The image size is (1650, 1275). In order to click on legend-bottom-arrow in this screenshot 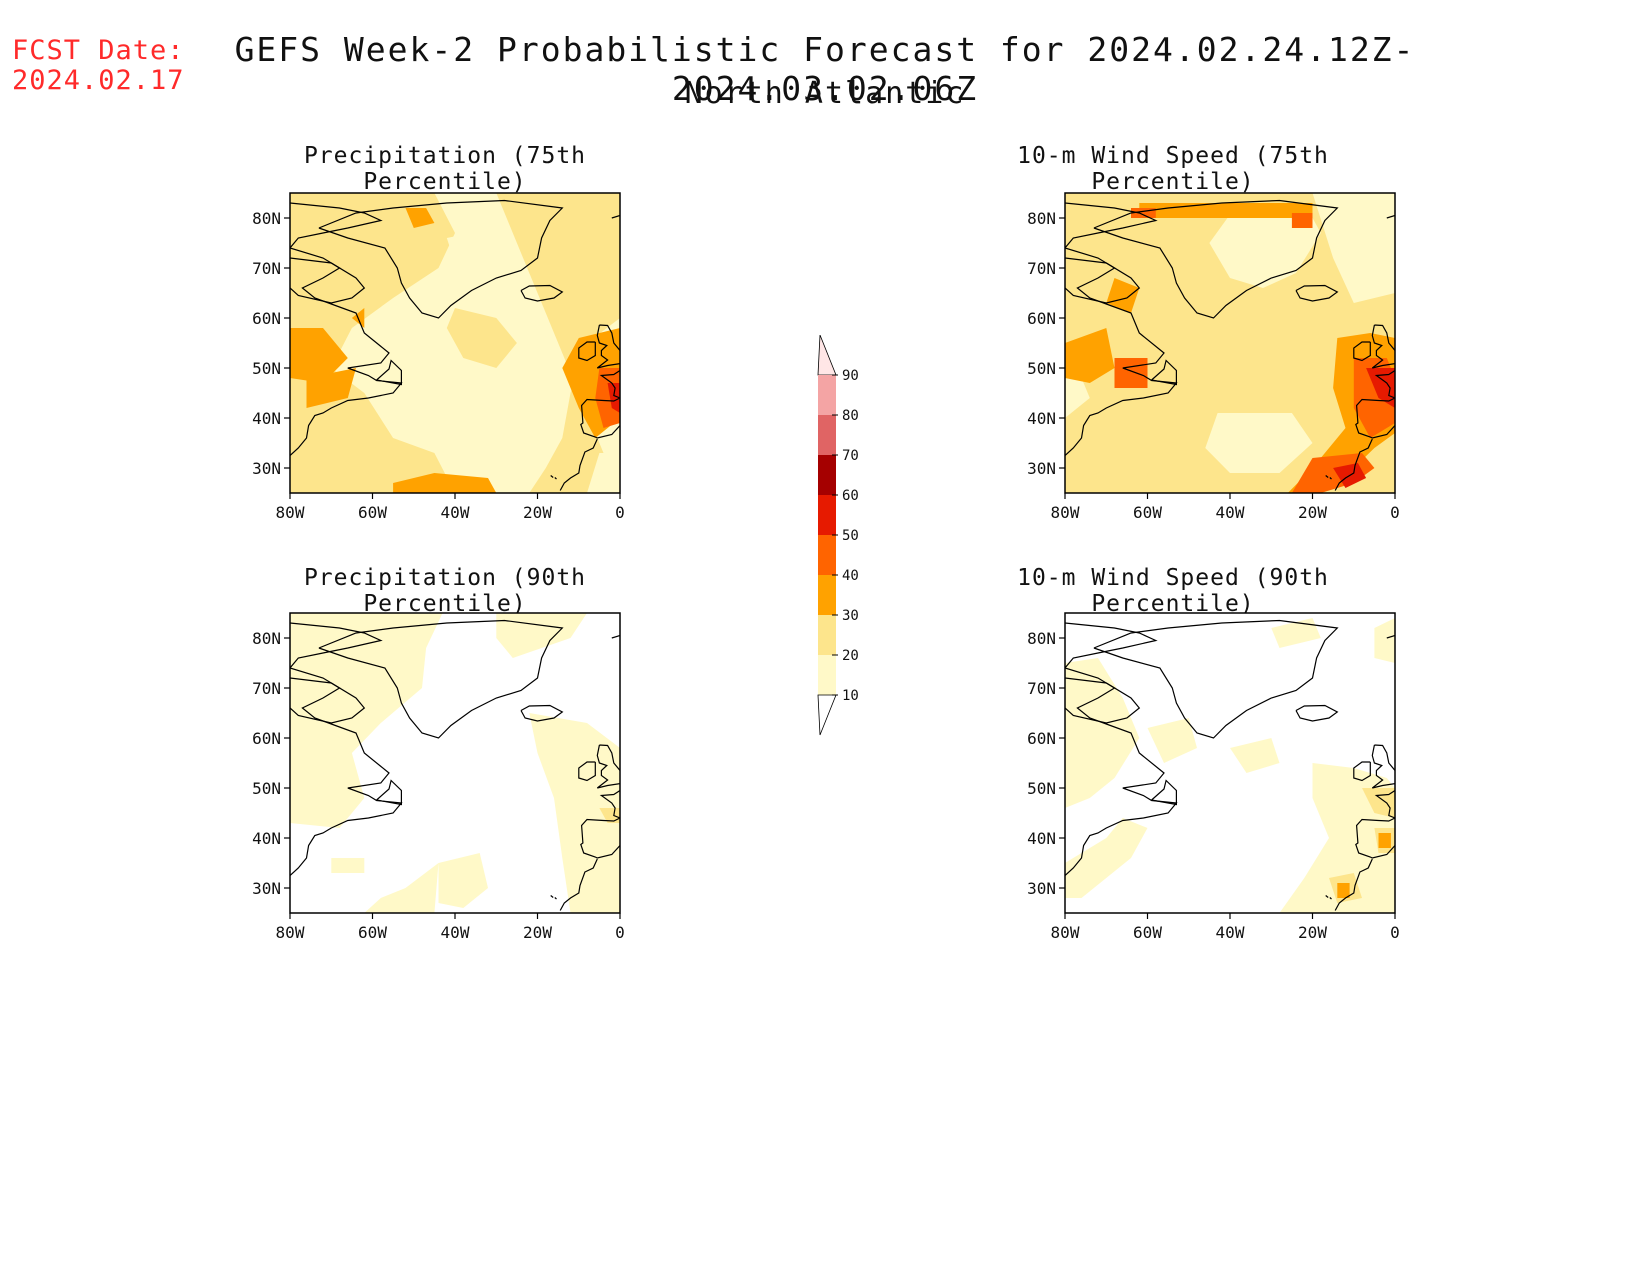, I will do `click(827, 715)`.